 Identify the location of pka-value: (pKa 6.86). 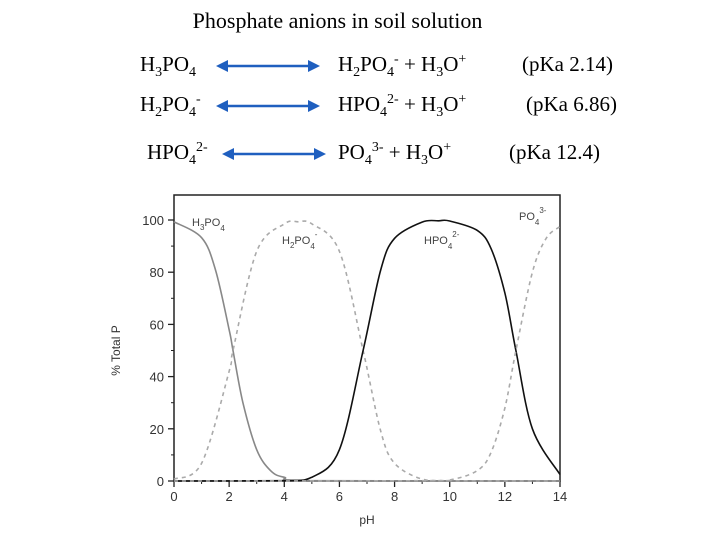
(571, 104).